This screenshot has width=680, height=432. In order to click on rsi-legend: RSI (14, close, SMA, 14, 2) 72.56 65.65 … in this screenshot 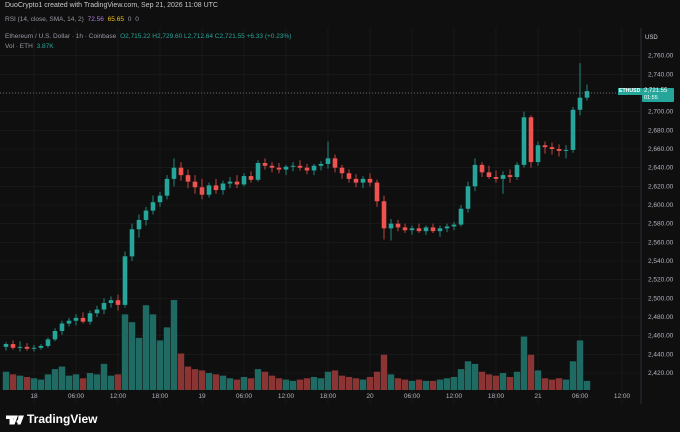, I will do `click(73, 19)`.